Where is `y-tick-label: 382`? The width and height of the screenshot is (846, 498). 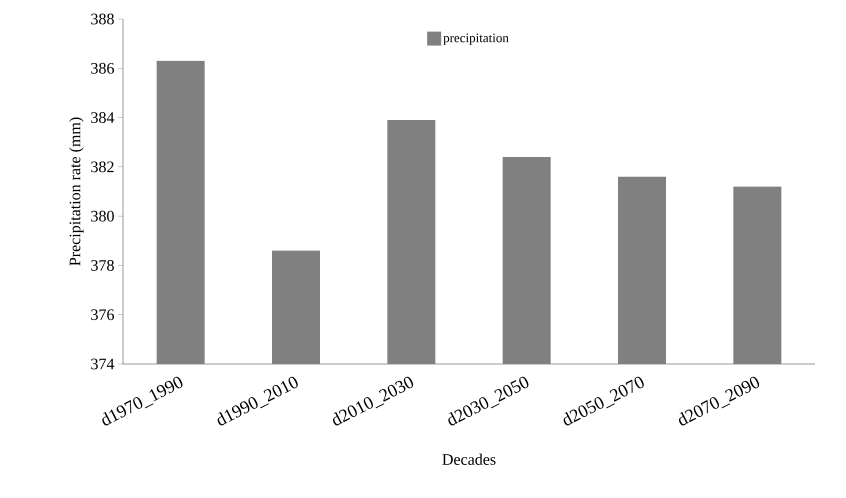 y-tick-label: 382 is located at coordinates (102, 166).